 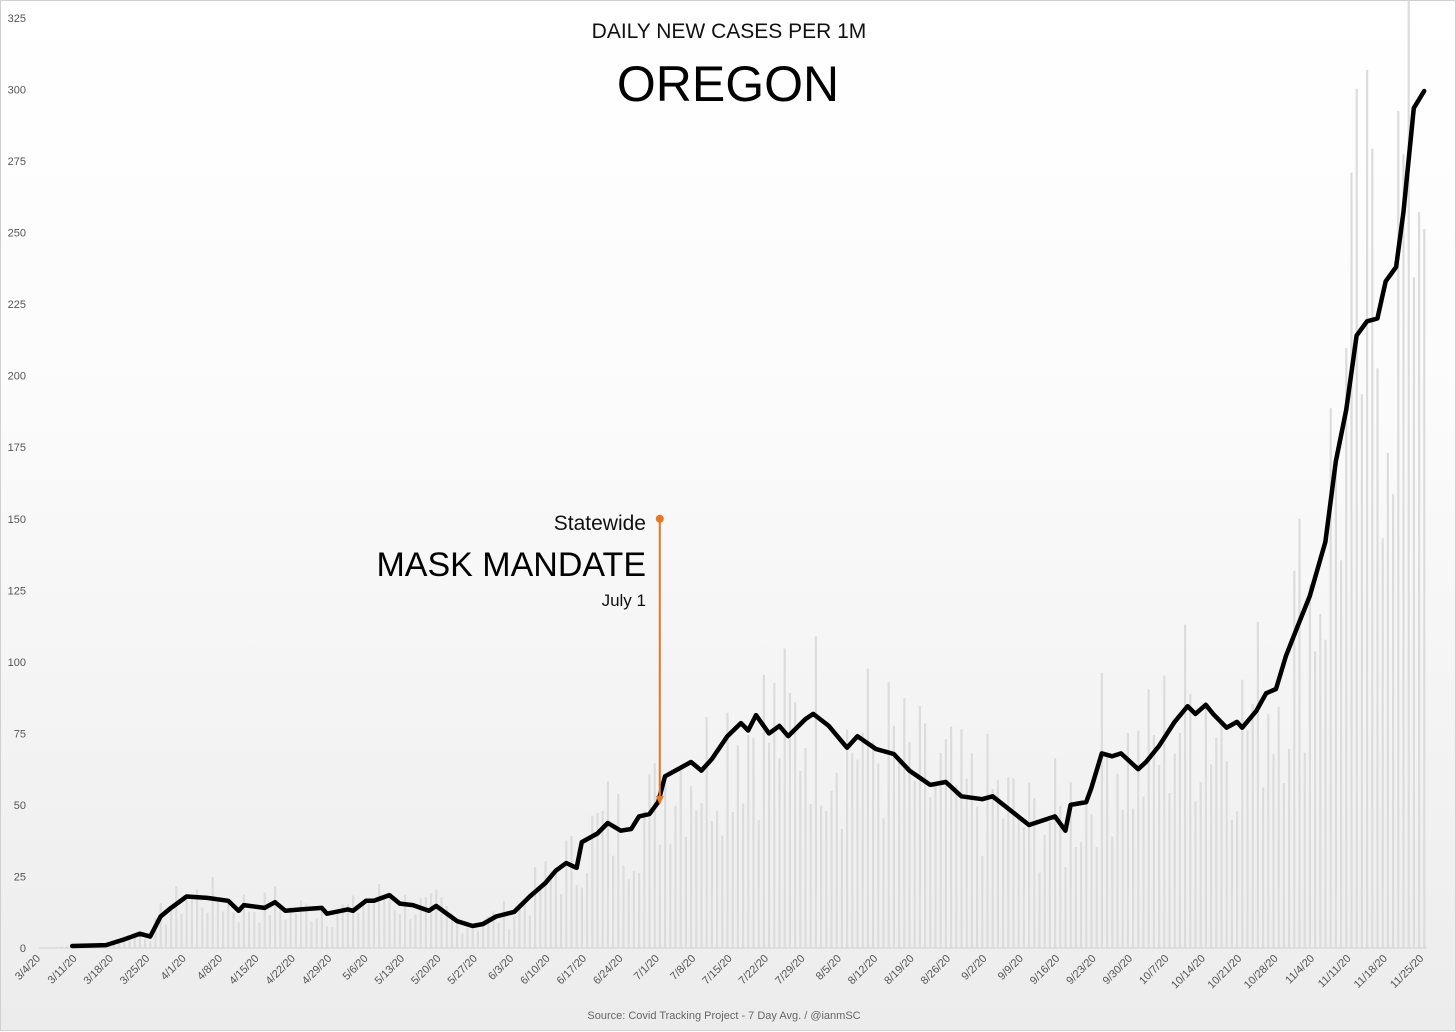 I want to click on x-tick-label: 9/9/20, so click(x=1011, y=968).